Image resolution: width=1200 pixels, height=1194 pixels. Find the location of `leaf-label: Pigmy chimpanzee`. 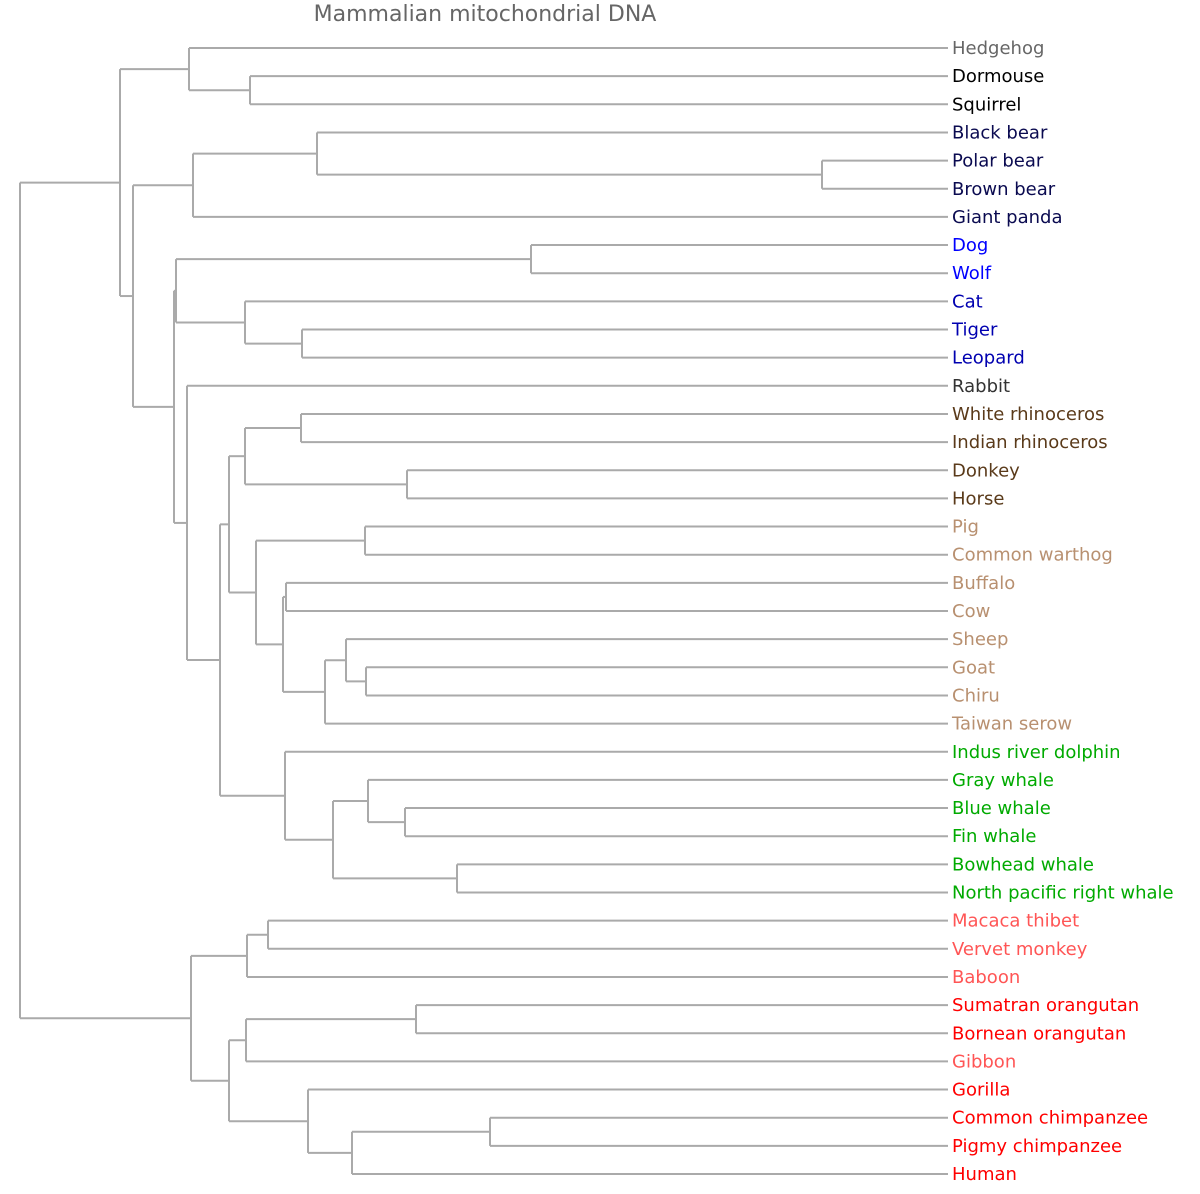

leaf-label: Pigmy chimpanzee is located at coordinates (1037, 1146).